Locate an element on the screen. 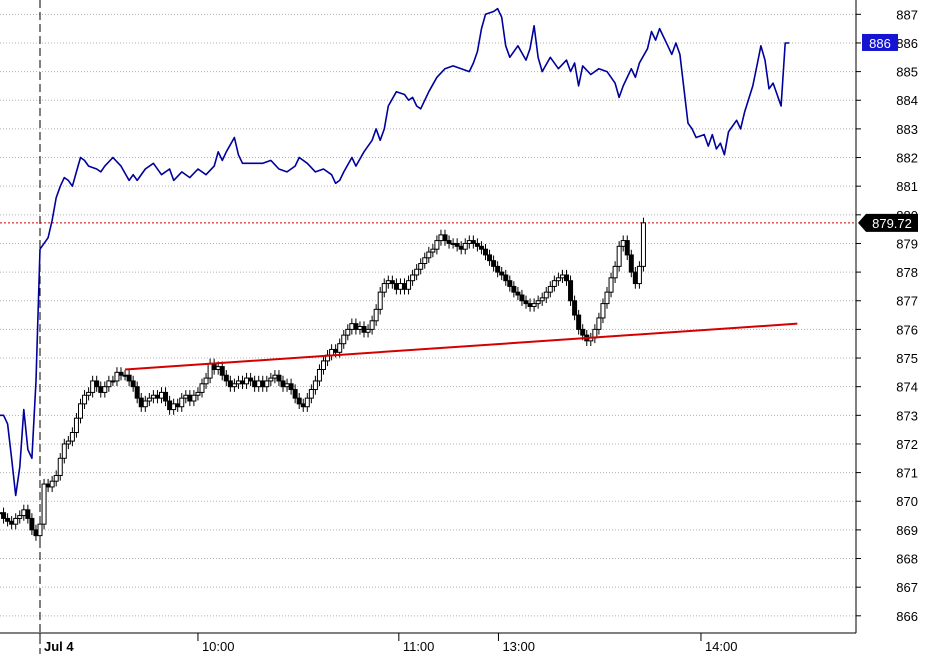 This screenshot has height=654, width=926. y-tick-label-878: 878 is located at coordinates (907, 272).